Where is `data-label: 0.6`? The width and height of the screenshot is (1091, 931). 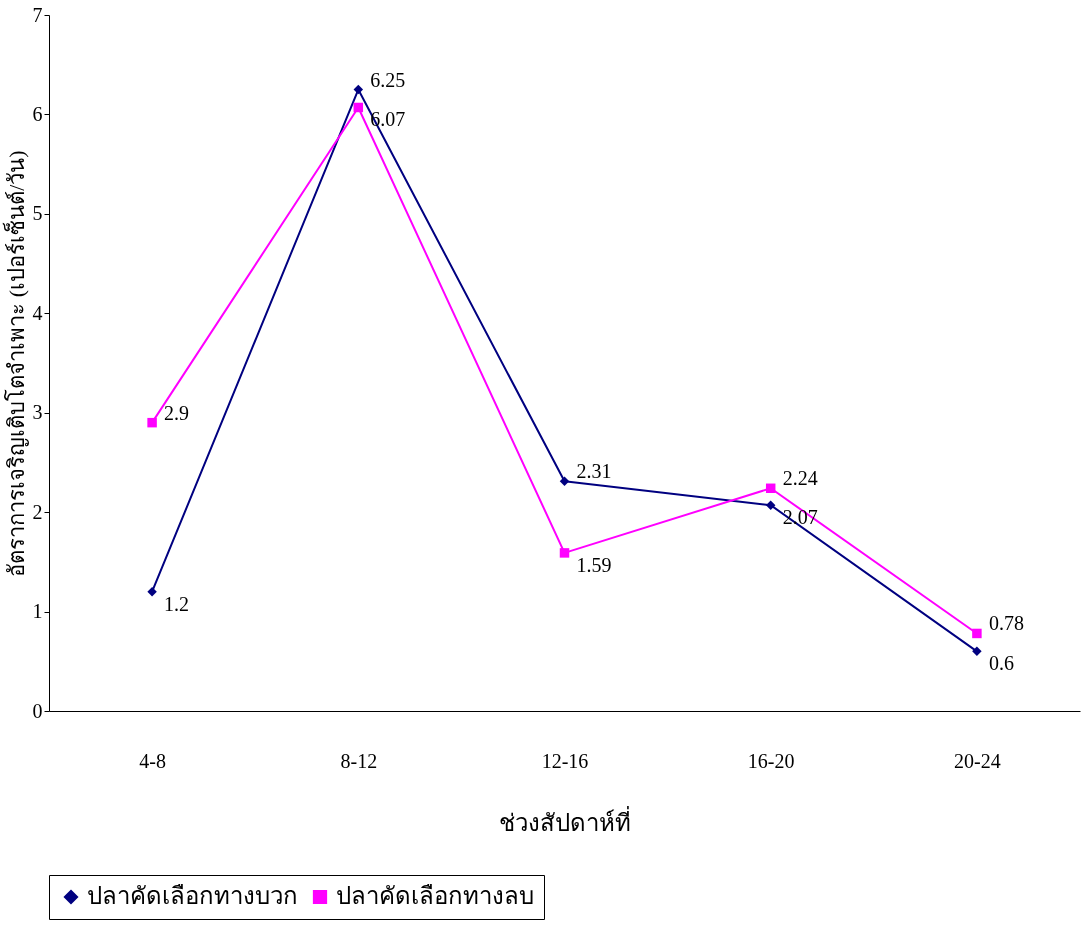
data-label: 0.6 is located at coordinates (1001, 663).